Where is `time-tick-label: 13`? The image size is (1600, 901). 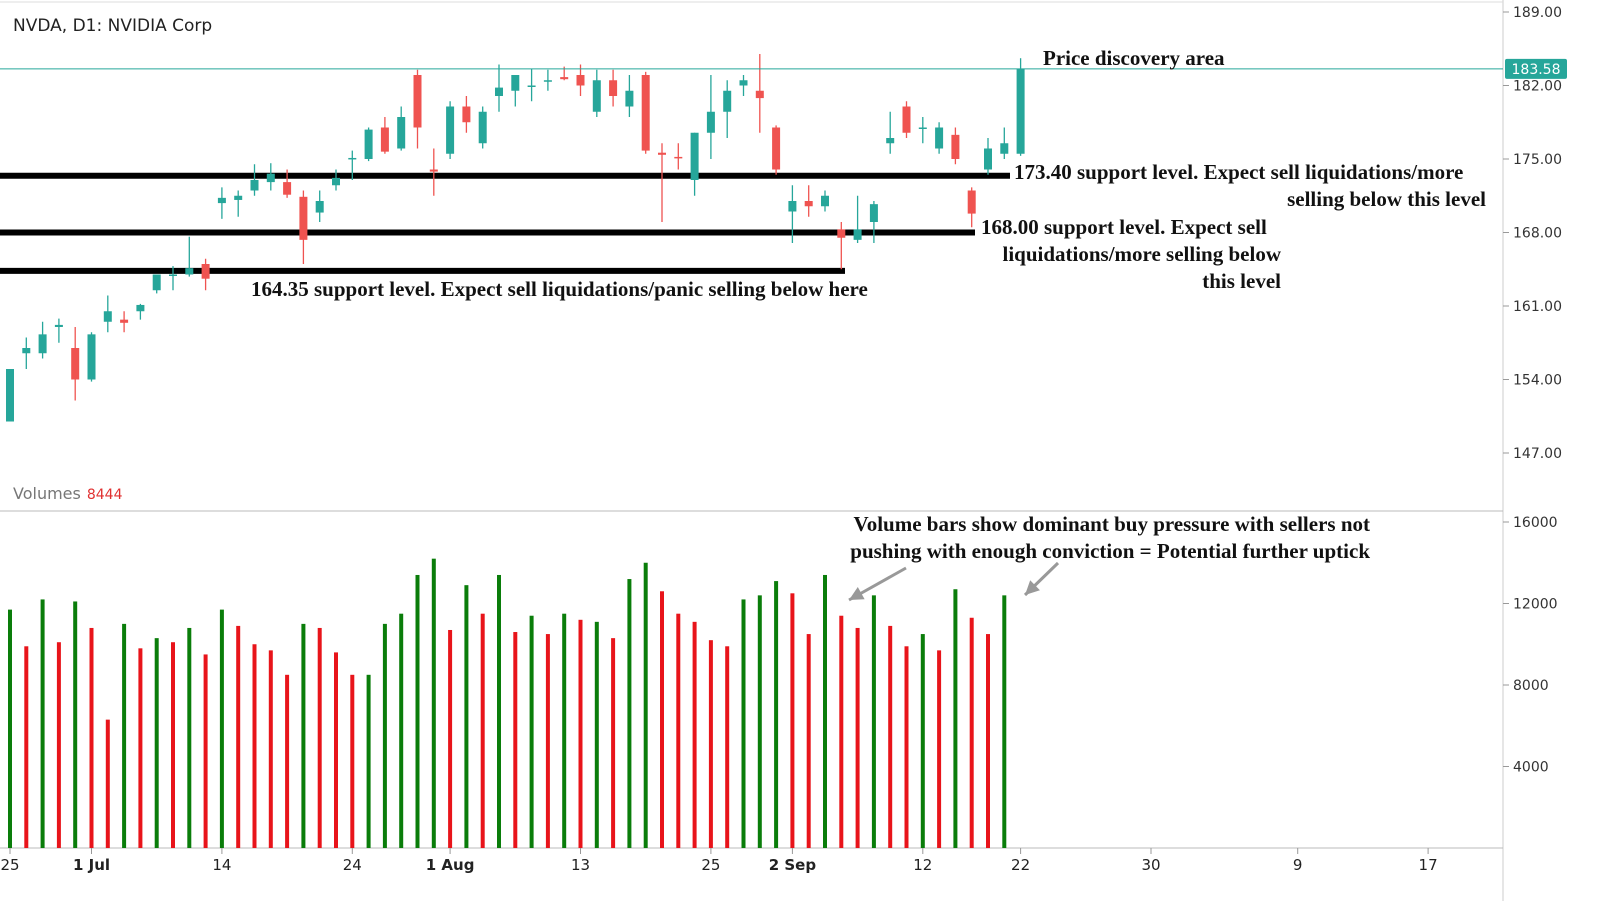 time-tick-label: 13 is located at coordinates (580, 865).